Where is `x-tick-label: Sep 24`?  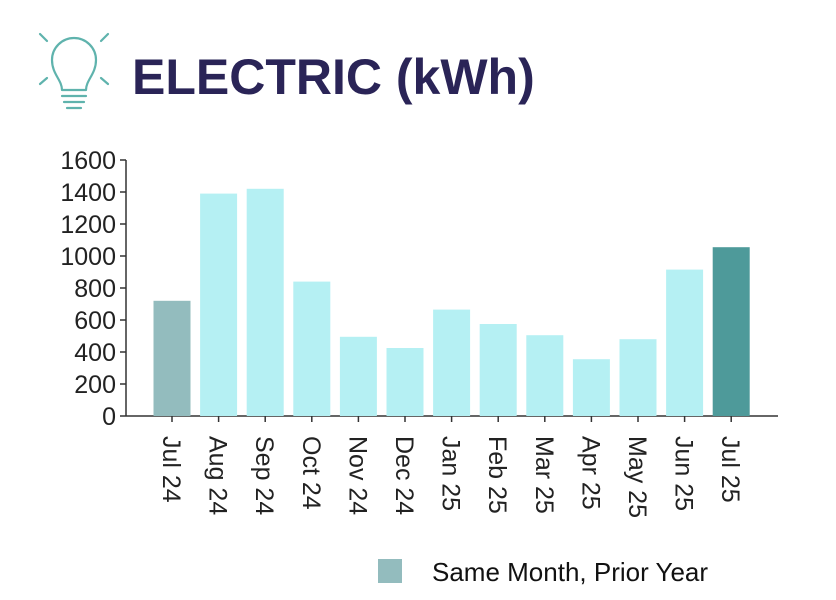
x-tick-label: Sep 24 is located at coordinates (264, 475).